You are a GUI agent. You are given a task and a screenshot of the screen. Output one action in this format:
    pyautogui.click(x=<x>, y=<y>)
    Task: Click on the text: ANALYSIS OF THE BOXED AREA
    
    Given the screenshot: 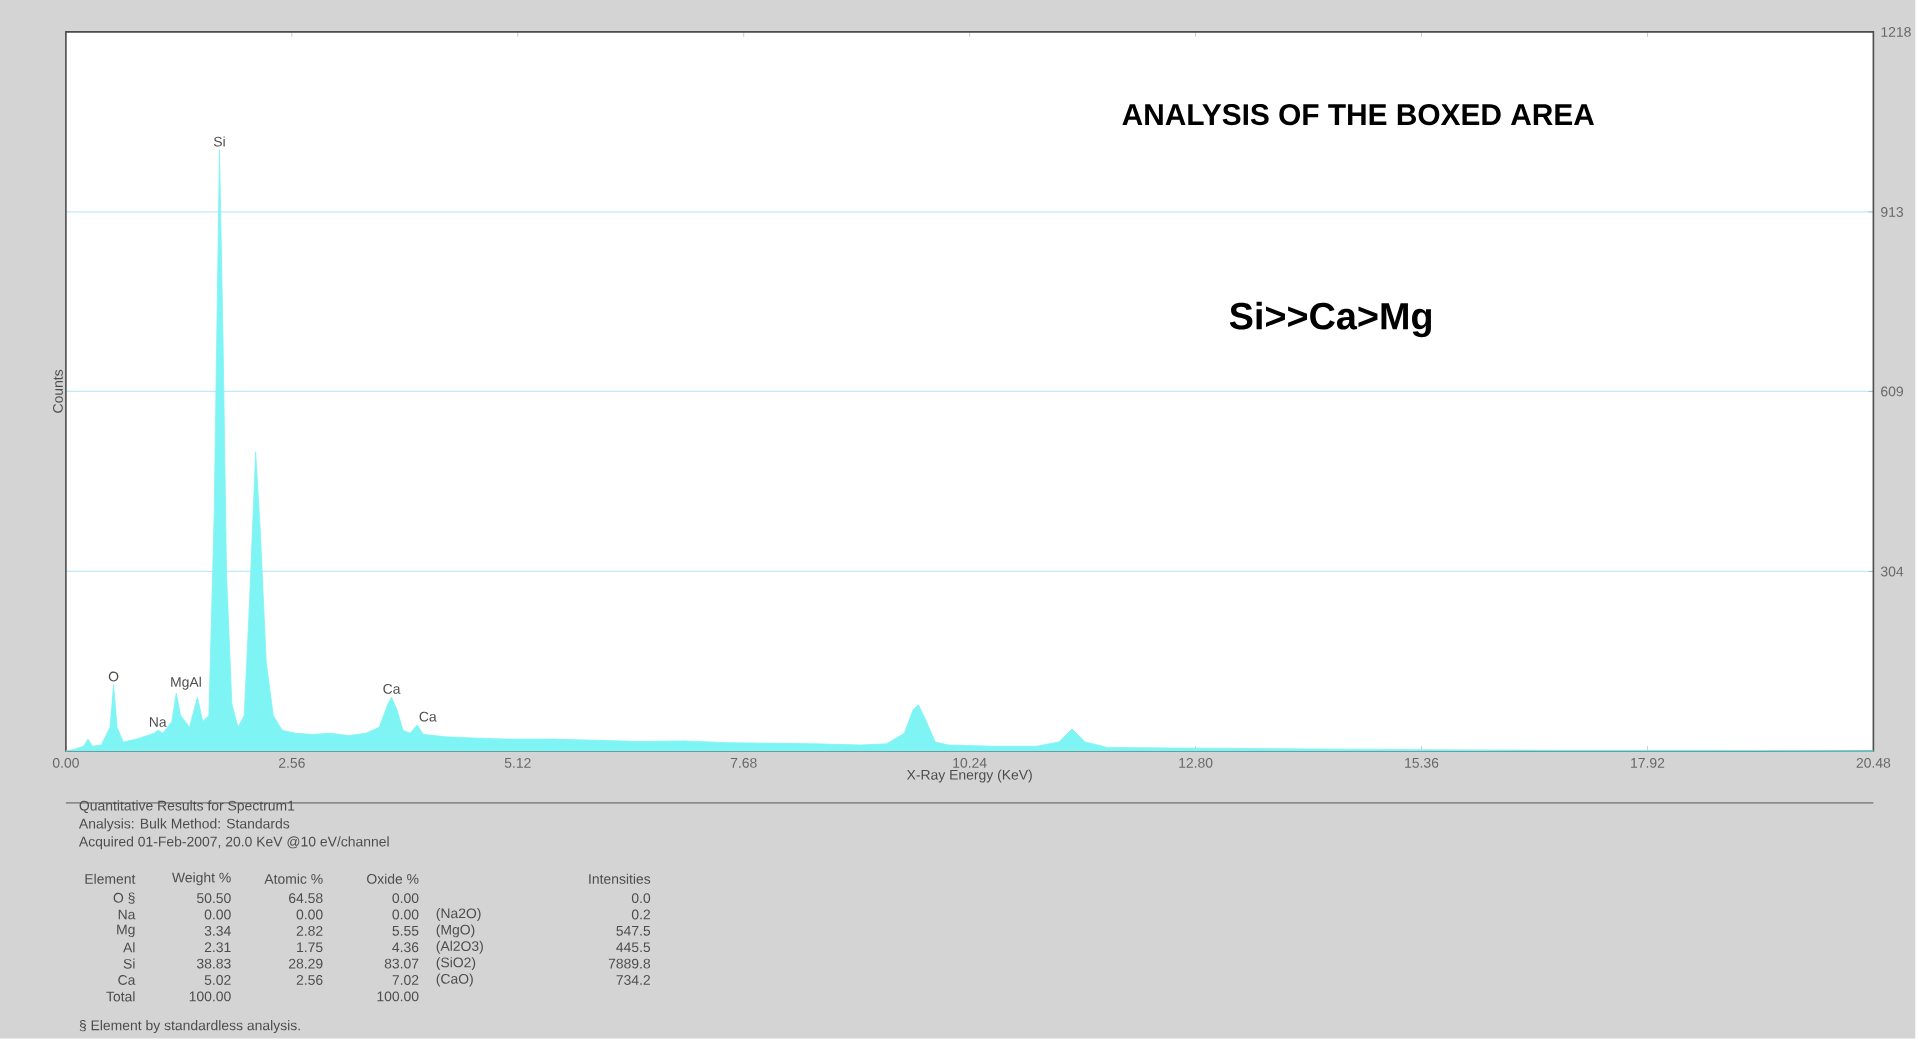 What is the action you would take?
    pyautogui.click(x=1358, y=115)
    